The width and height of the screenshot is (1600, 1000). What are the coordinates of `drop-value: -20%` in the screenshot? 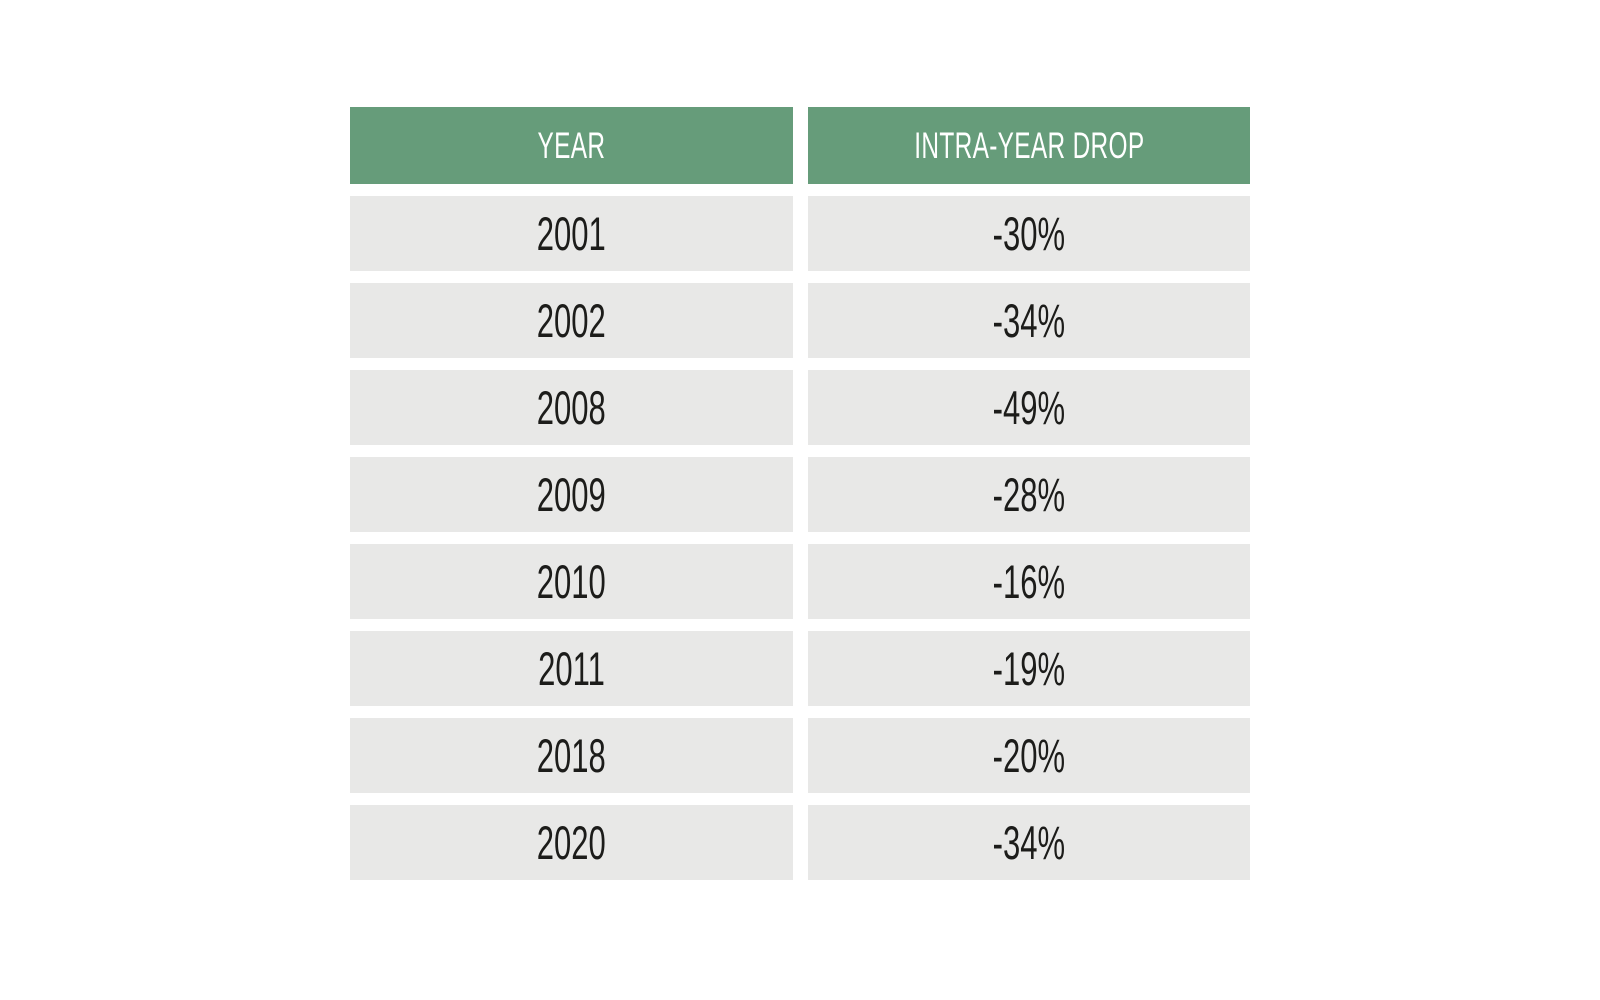 It's located at (1029, 755).